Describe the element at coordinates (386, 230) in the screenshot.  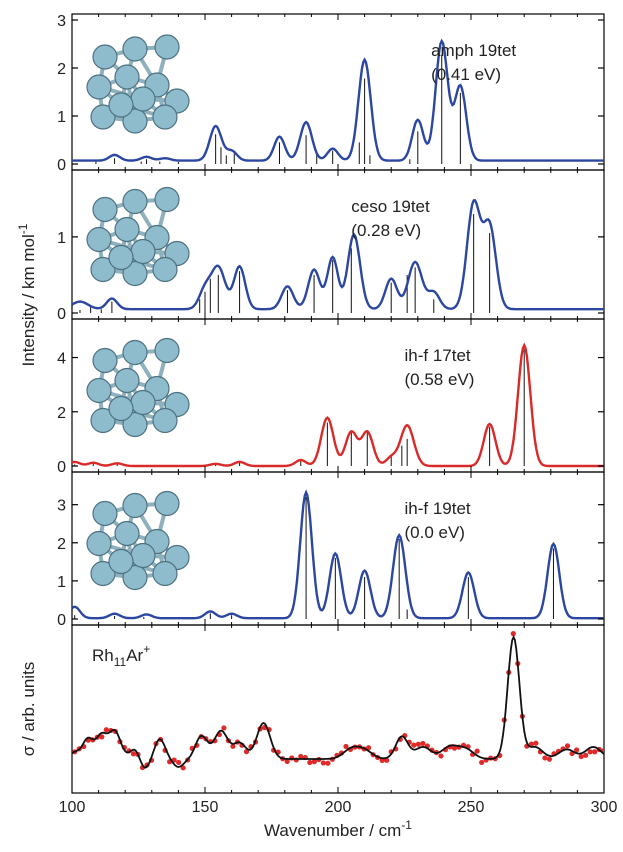
I see `panel-label-line: (0.28 eV)` at that location.